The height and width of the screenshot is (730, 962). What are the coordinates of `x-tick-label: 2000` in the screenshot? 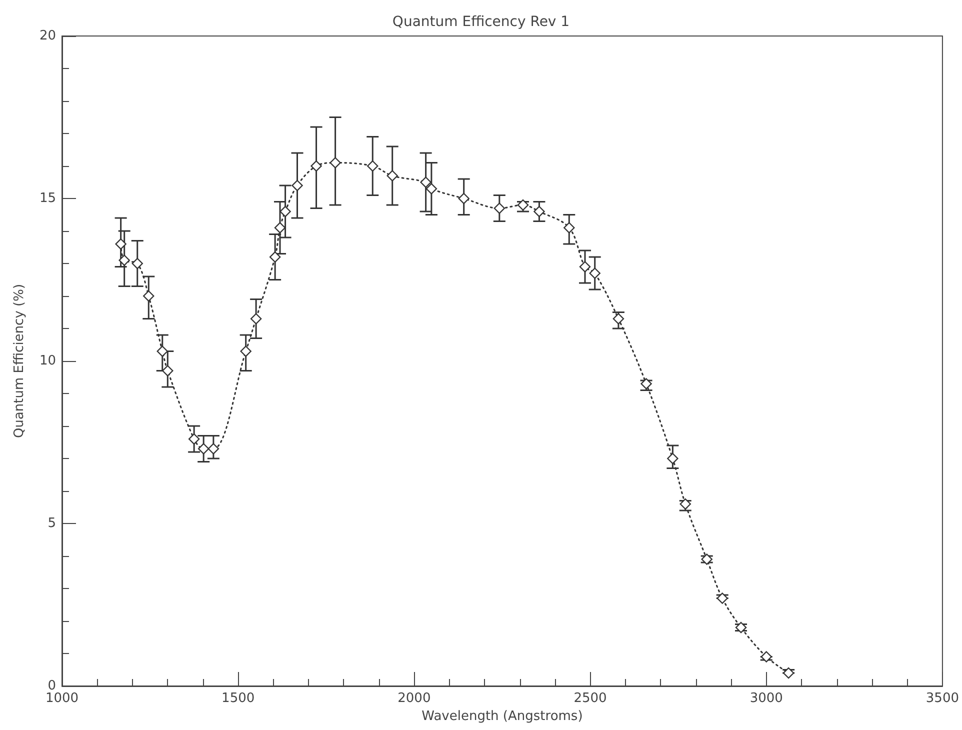 It's located at (414, 698).